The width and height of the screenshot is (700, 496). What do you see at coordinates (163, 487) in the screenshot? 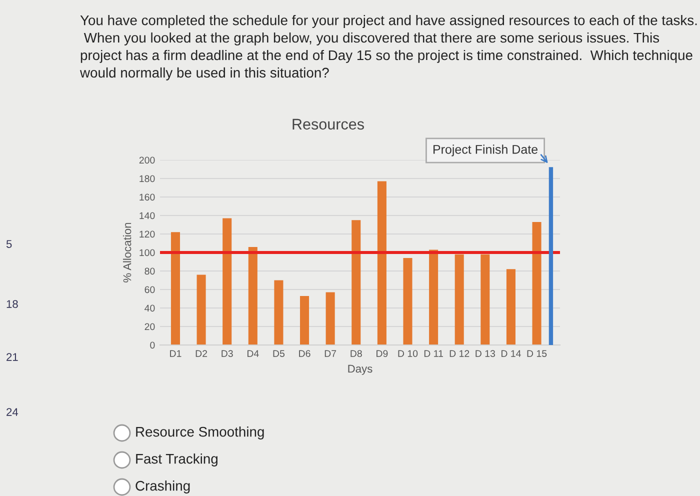
I see `text: Crashing` at bounding box center [163, 487].